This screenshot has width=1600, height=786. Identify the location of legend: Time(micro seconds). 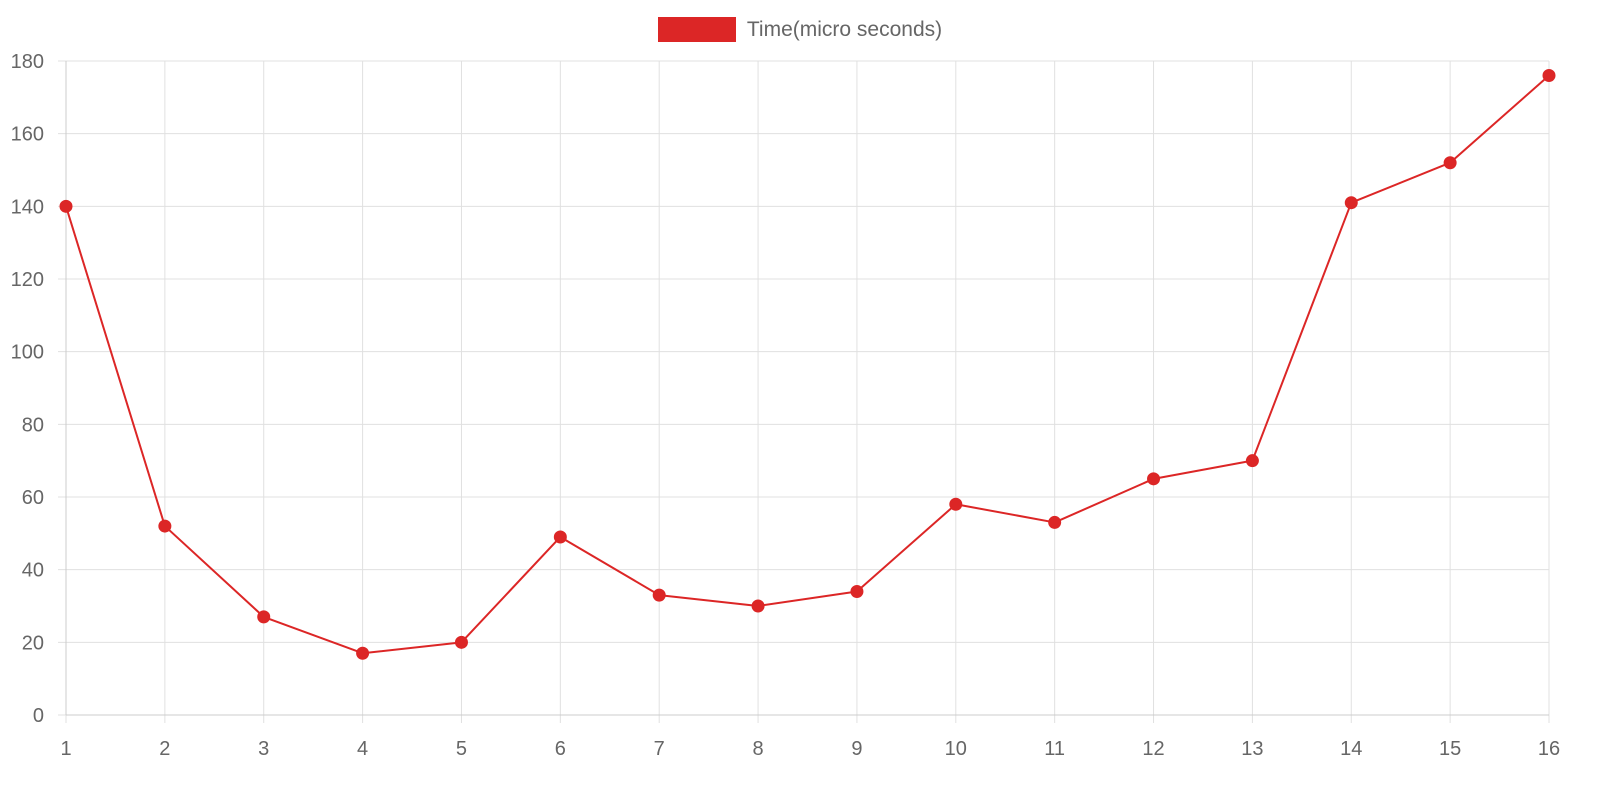
(800, 29).